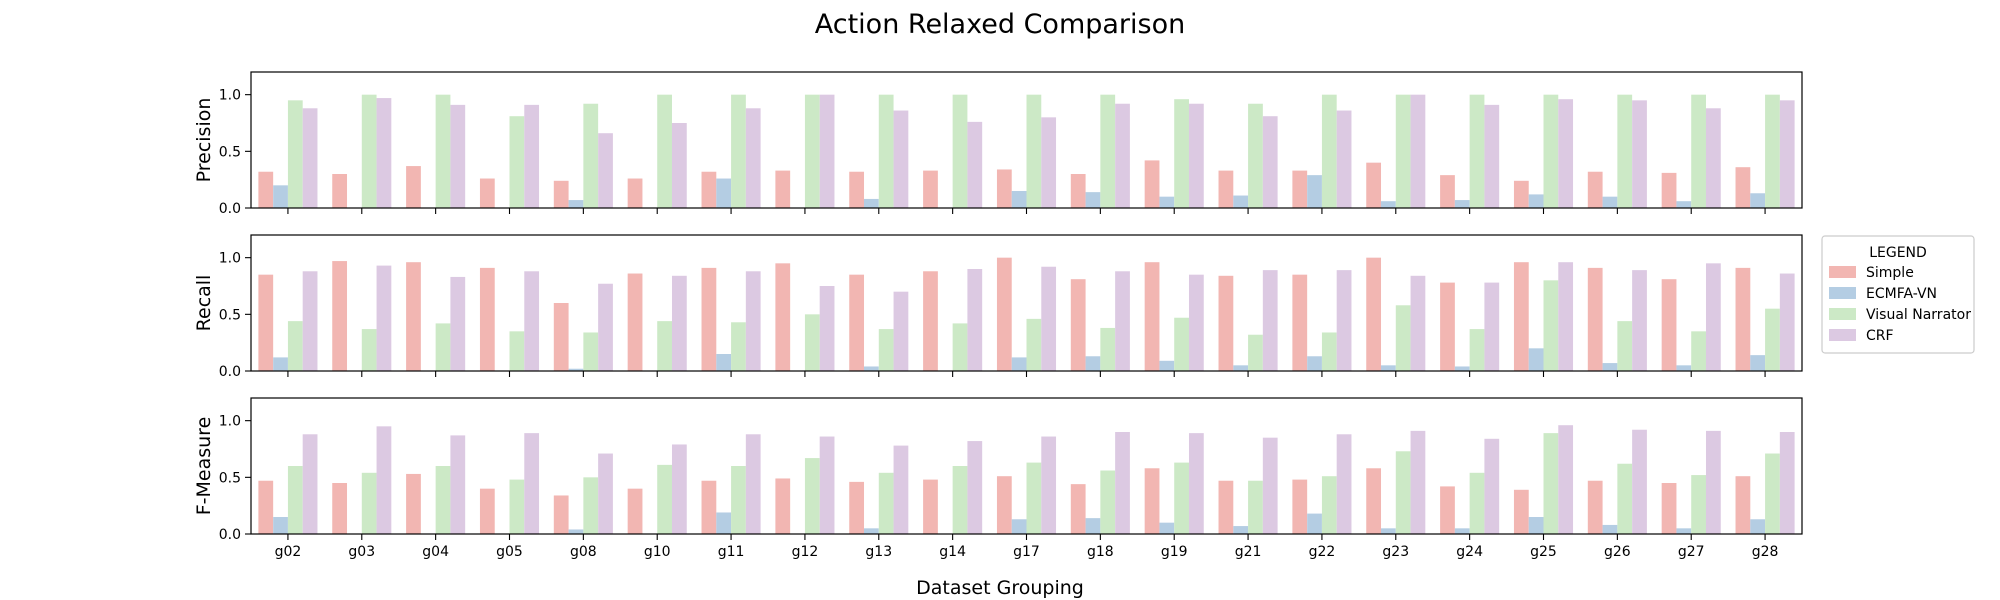 Image resolution: width=2000 pixels, height=600 pixels. What do you see at coordinates (230, 96) in the screenshot?
I see `y-tick-label: 1.0` at bounding box center [230, 96].